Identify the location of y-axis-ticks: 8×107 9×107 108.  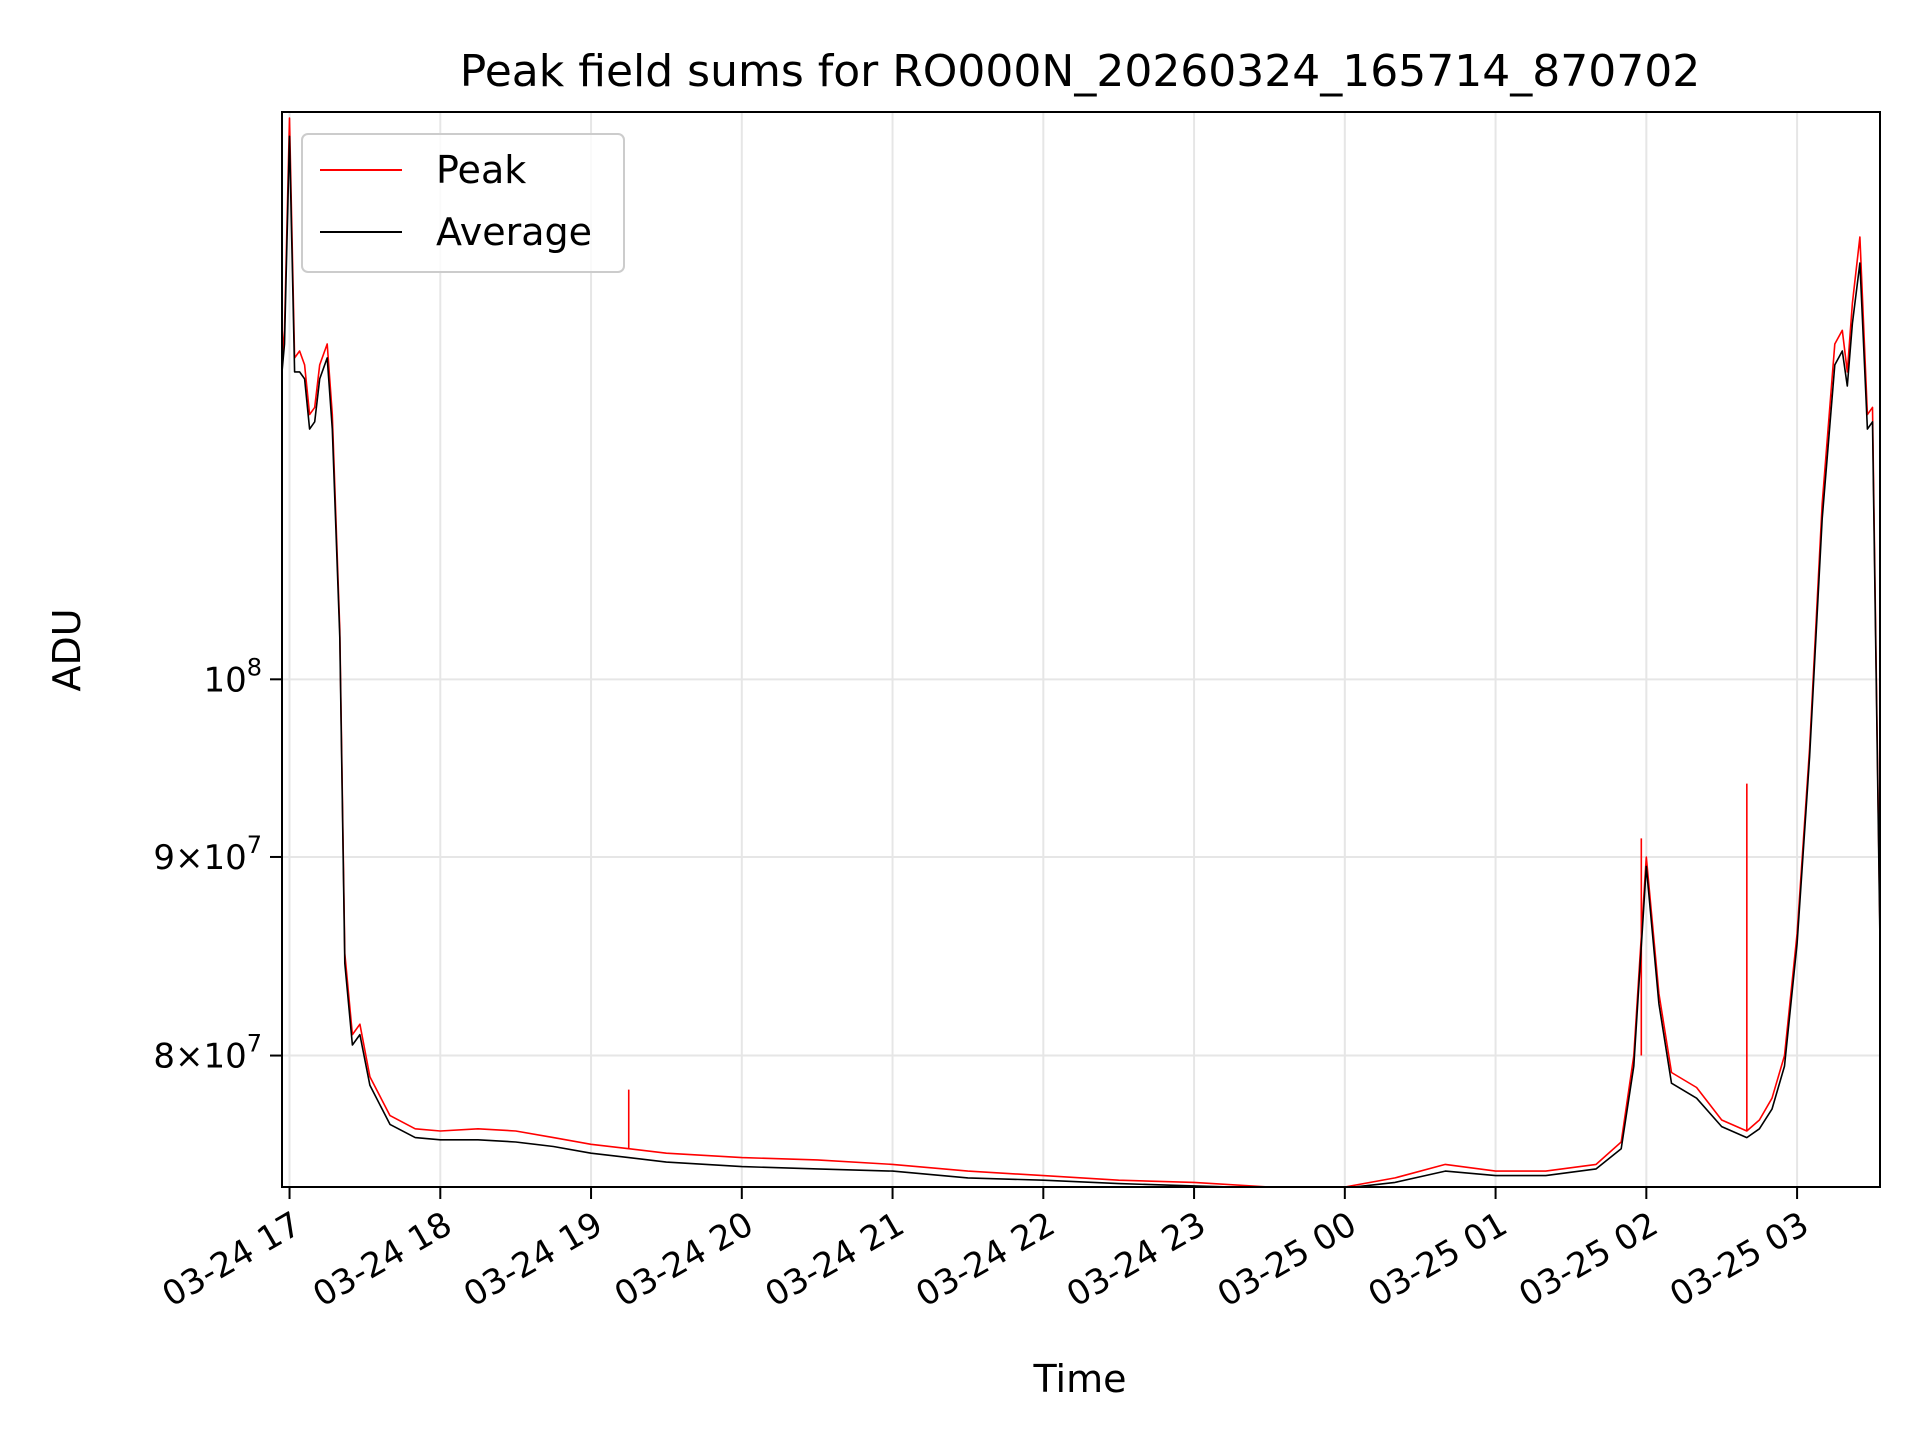
(217, 865).